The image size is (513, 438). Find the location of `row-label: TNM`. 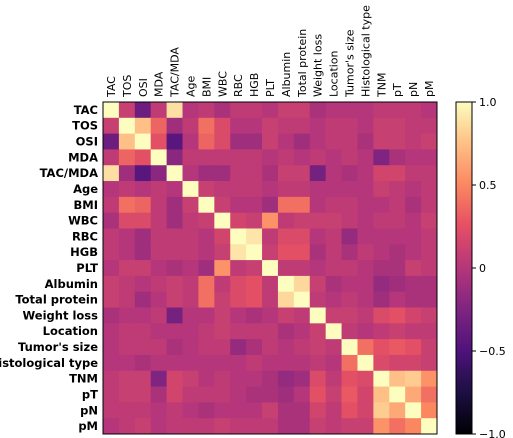

row-label: TNM is located at coordinates (83, 379).